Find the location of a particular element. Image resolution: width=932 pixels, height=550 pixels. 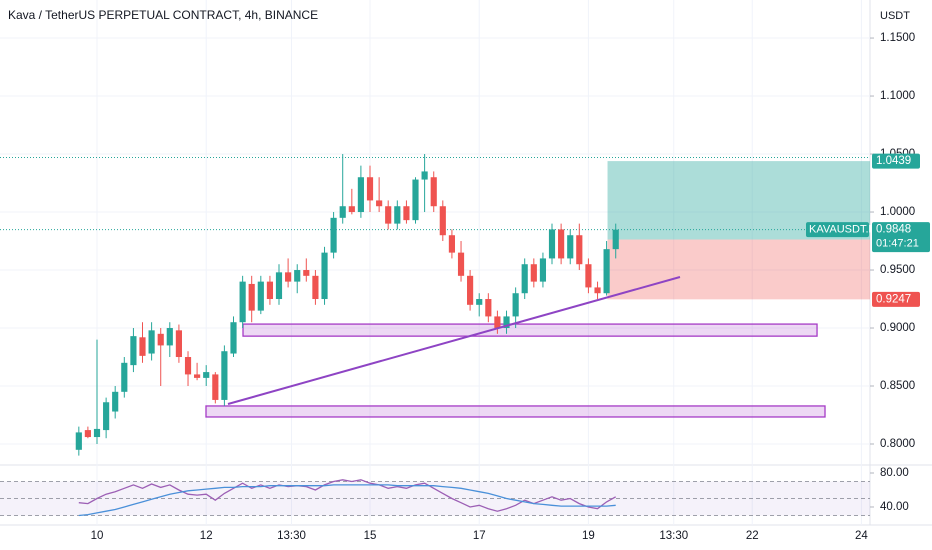

target-box is located at coordinates (896, 161).